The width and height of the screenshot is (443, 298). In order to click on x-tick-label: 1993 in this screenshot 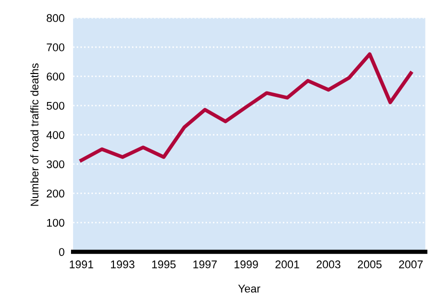, I will do `click(122, 264)`.